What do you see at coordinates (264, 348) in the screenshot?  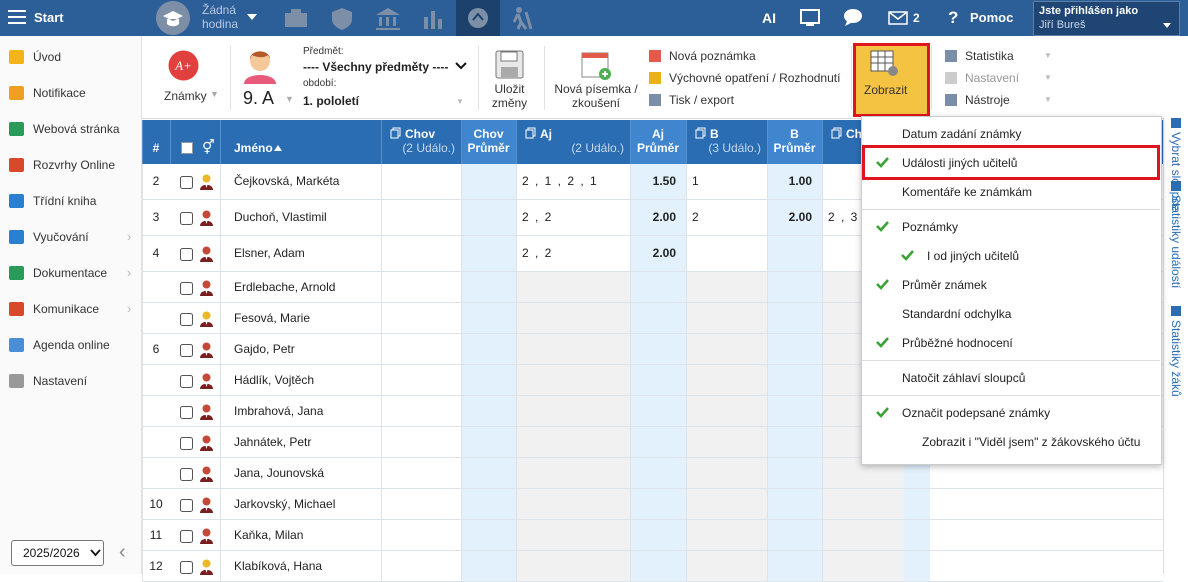 I see `student-name: Gajdo, Petr` at bounding box center [264, 348].